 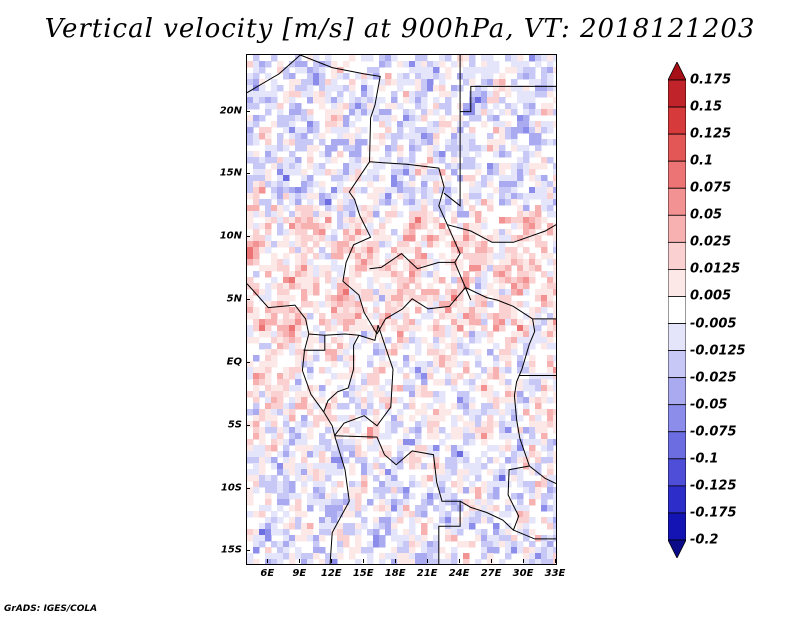 What do you see at coordinates (711, 188) in the screenshot?
I see `colorbar-label: 0.075` at bounding box center [711, 188].